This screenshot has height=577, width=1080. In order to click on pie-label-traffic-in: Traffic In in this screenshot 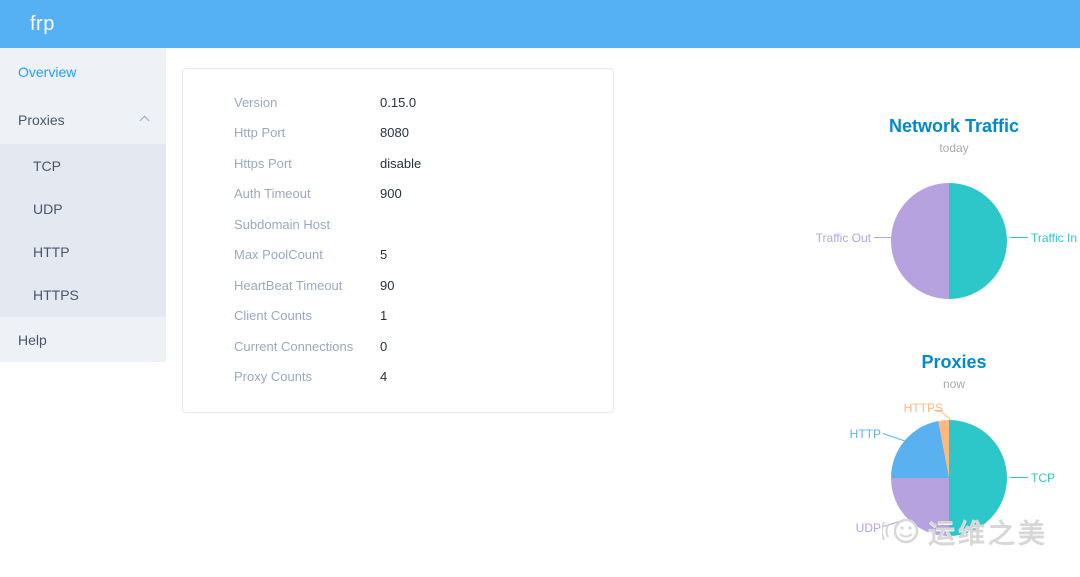, I will do `click(1054, 238)`.